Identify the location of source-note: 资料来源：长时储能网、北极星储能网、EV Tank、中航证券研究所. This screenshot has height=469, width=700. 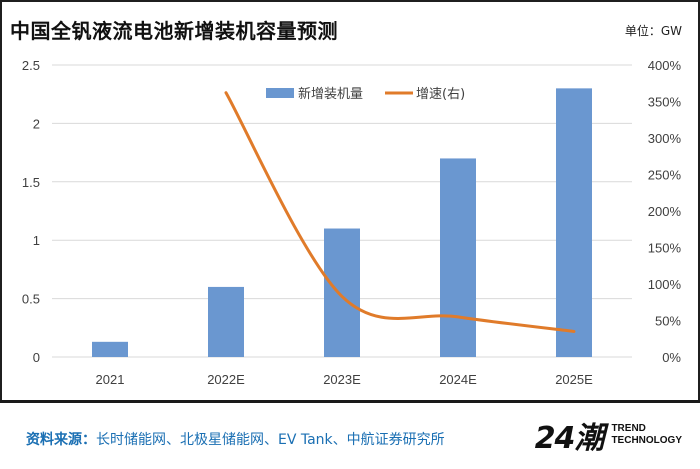
(235, 439).